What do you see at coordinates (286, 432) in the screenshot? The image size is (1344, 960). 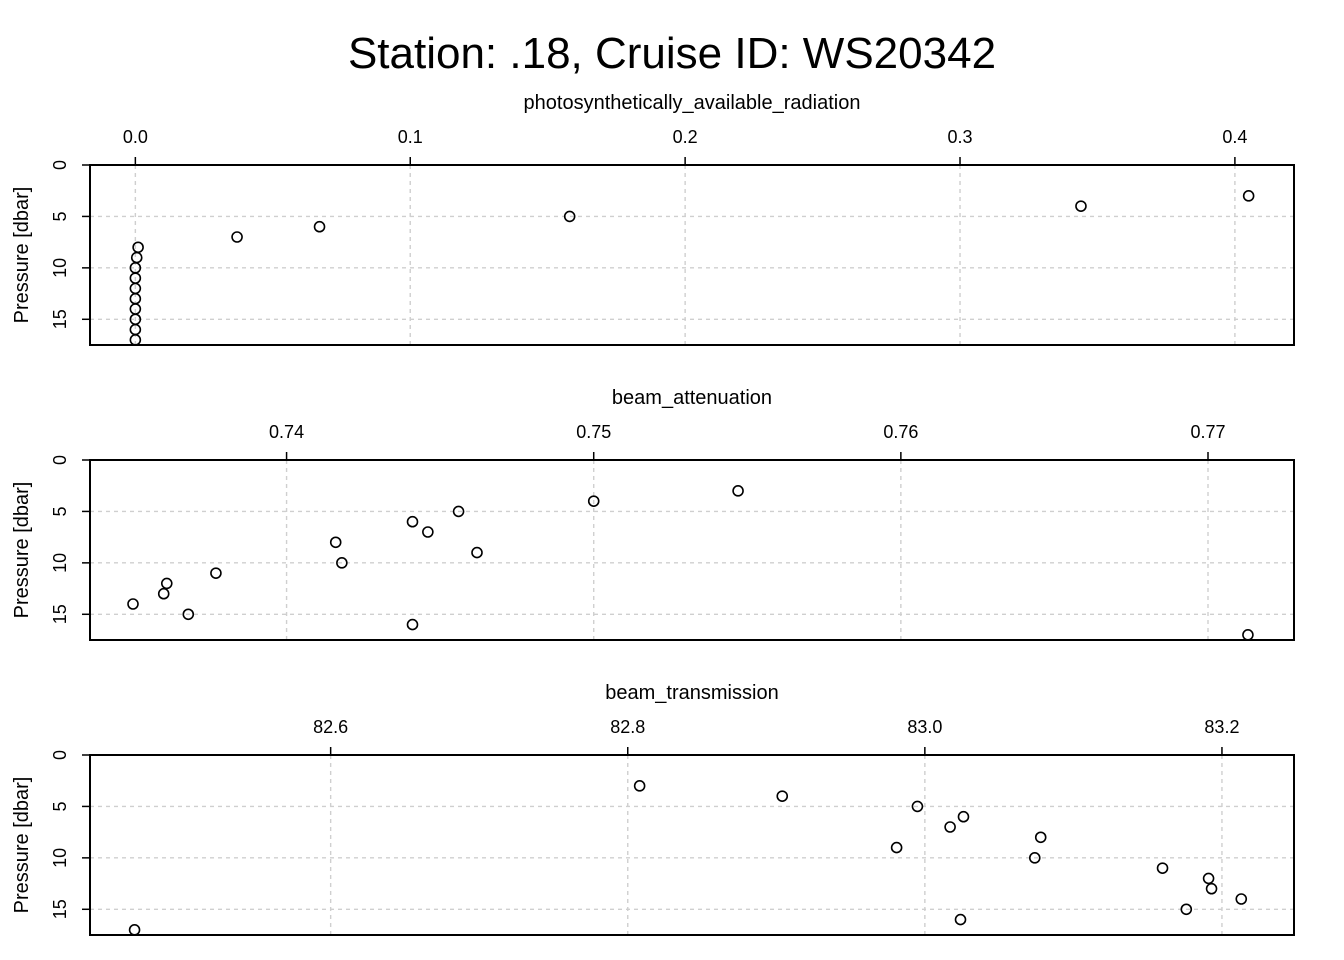 I see `x-tick-label: 0.74` at bounding box center [286, 432].